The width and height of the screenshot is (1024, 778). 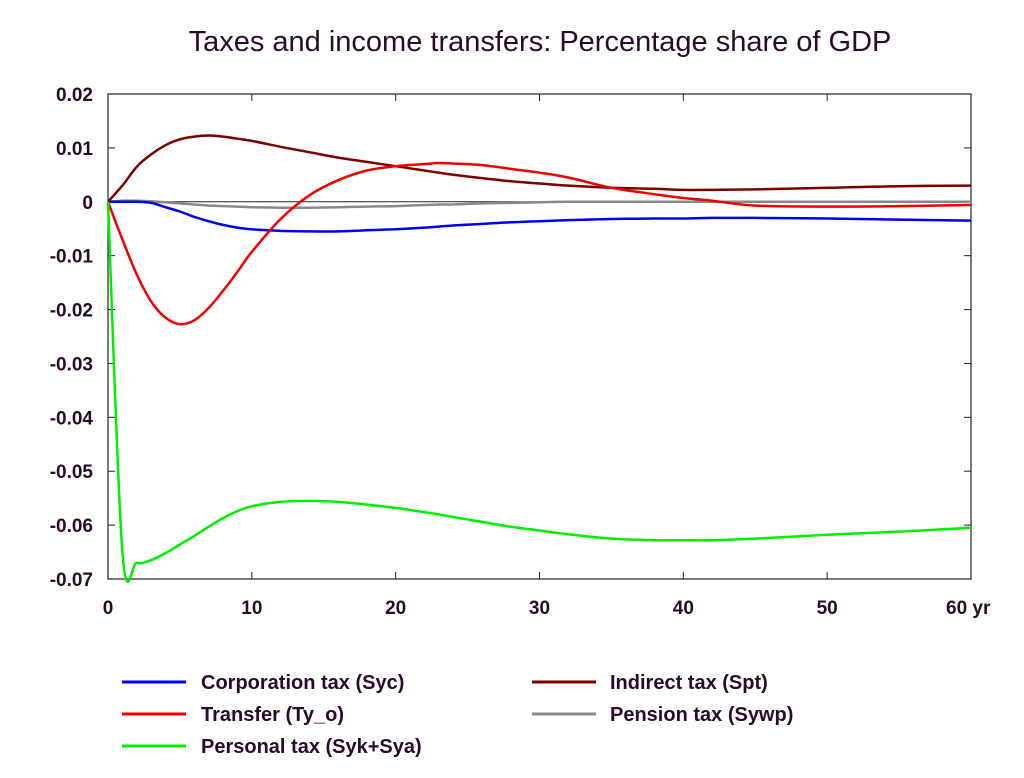 I want to click on legend-label-4: Personal tax (Syk+Sya), so click(x=311, y=747).